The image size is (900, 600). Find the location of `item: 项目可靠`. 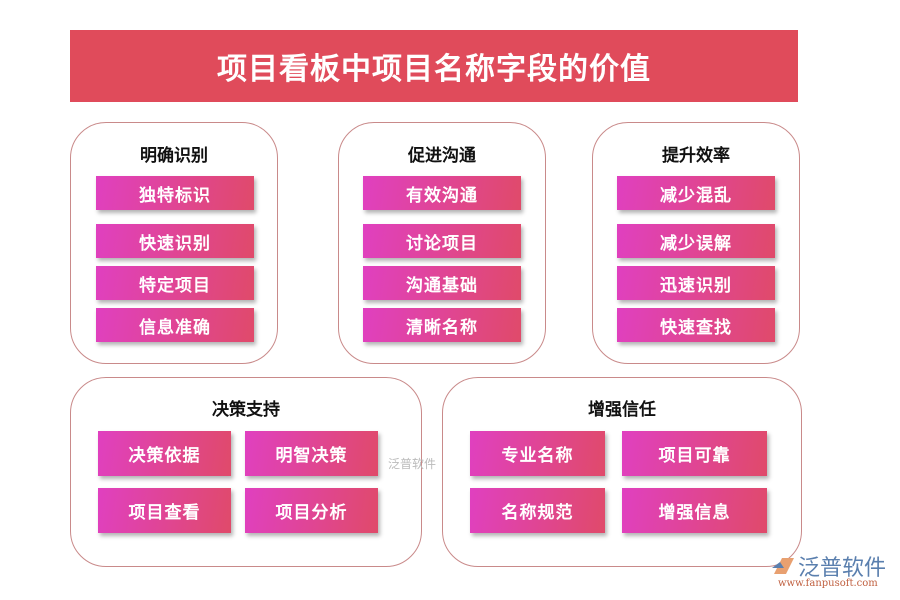

item: 项目可靠 is located at coordinates (694, 453).